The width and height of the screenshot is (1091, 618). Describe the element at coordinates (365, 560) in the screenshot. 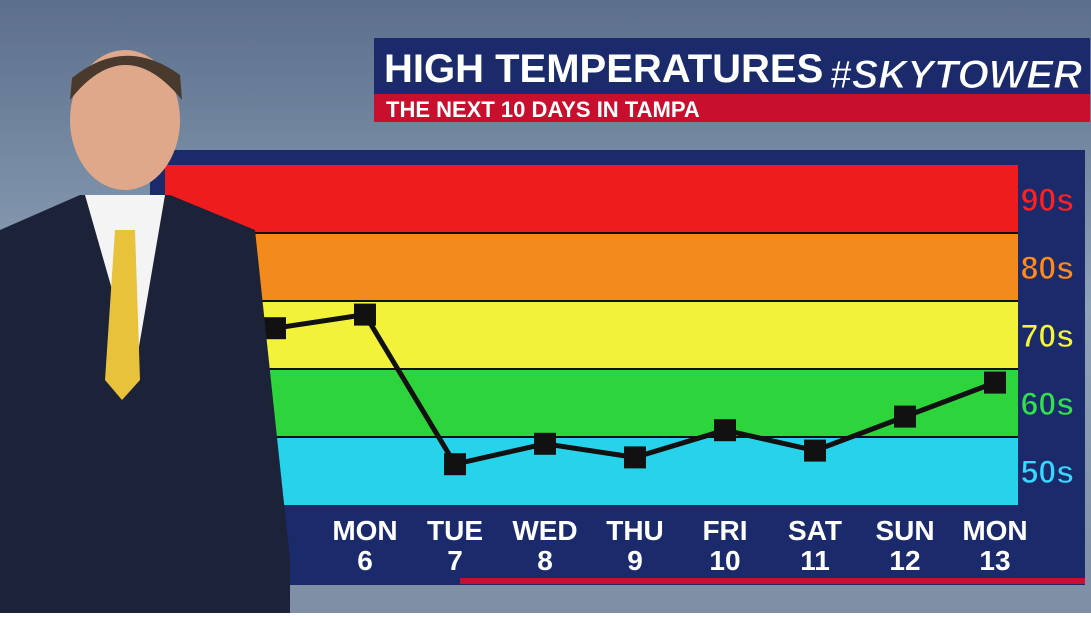

I see `x-tick-date: 6` at that location.